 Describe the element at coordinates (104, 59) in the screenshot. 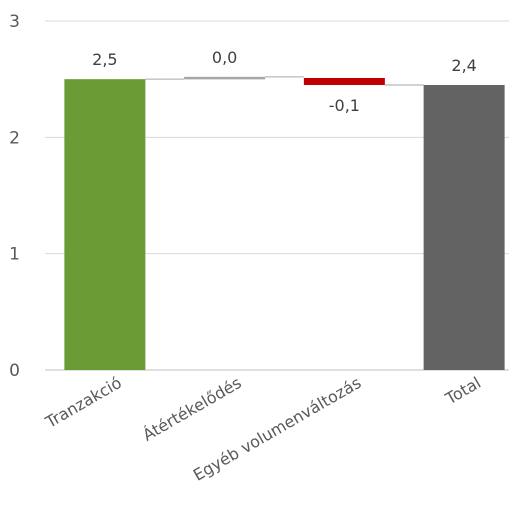

I see `data-label: 2,5` at that location.